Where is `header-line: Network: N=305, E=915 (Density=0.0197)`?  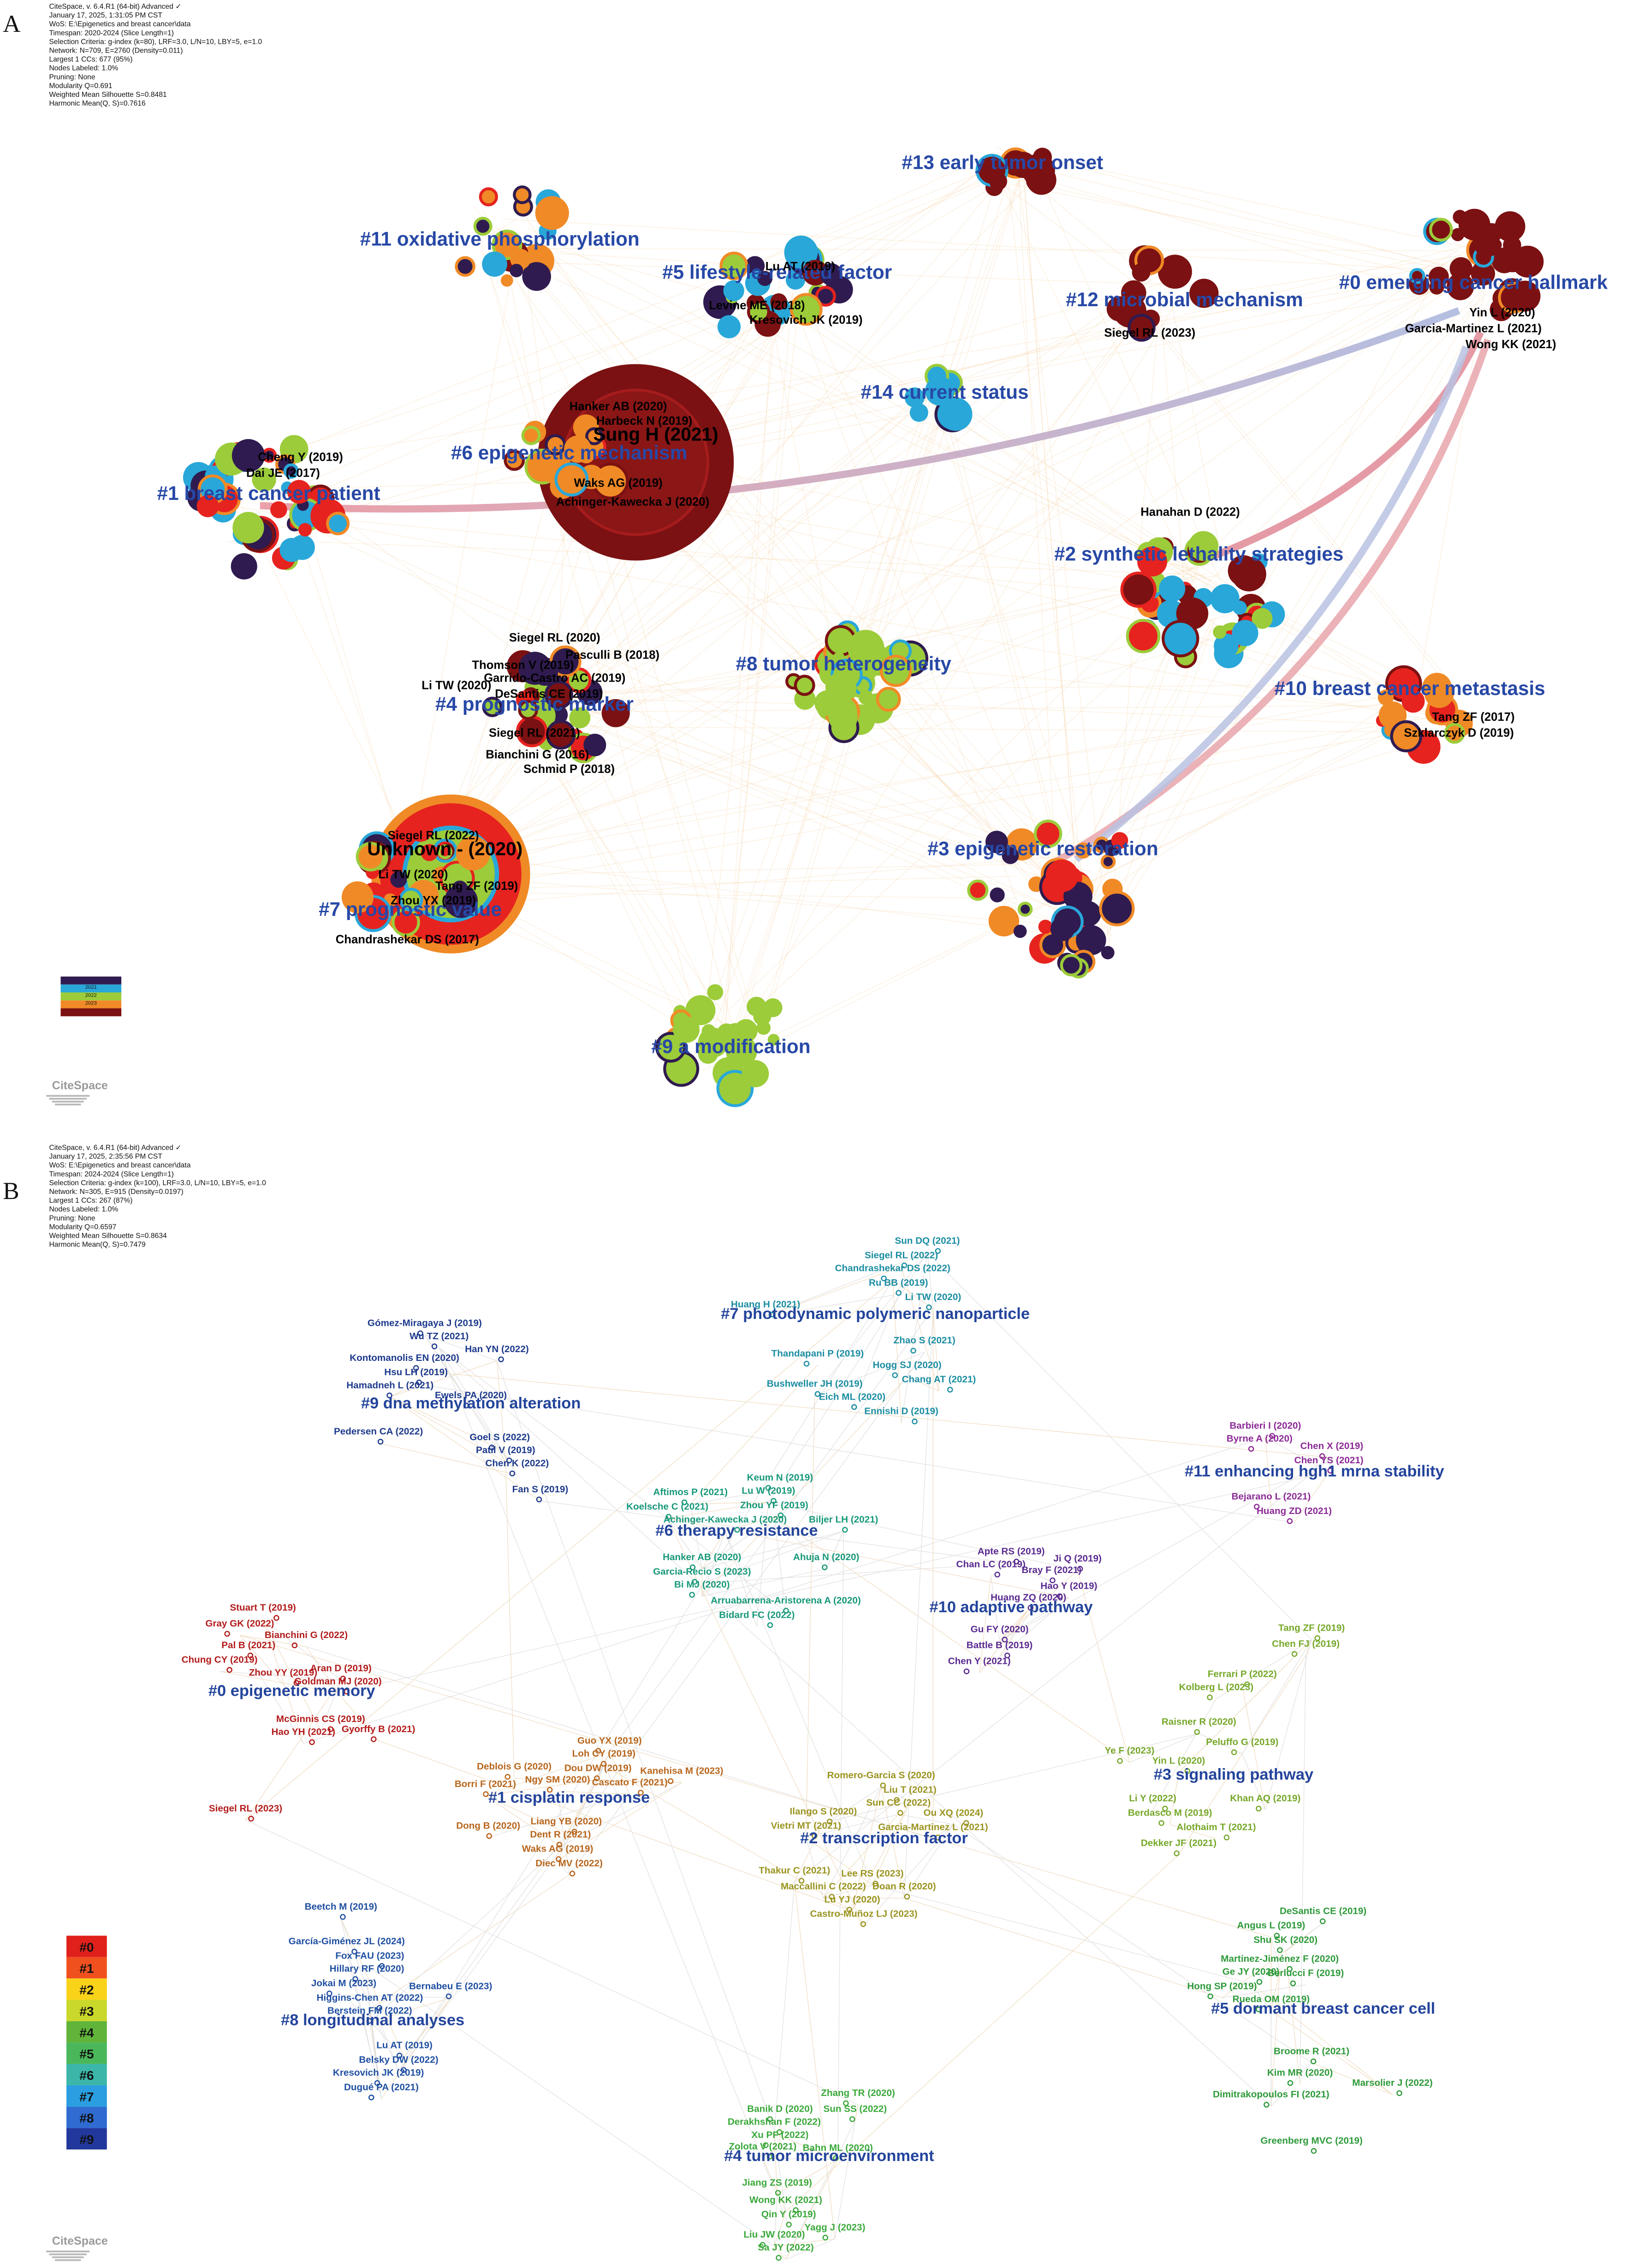
header-line: Network: N=305, E=915 (Density=0.0197) is located at coordinates (116, 1192).